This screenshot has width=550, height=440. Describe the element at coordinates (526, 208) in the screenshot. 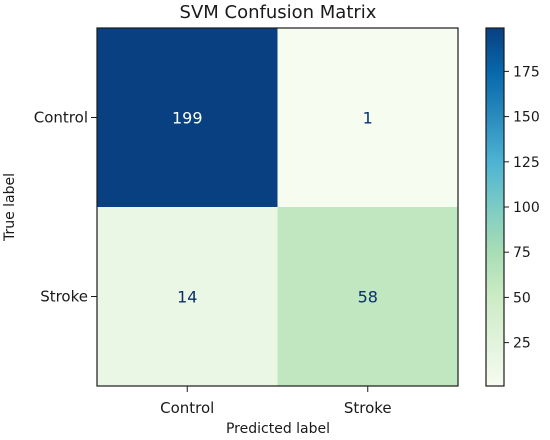

I see `colorbar-tick-label: 100` at that location.